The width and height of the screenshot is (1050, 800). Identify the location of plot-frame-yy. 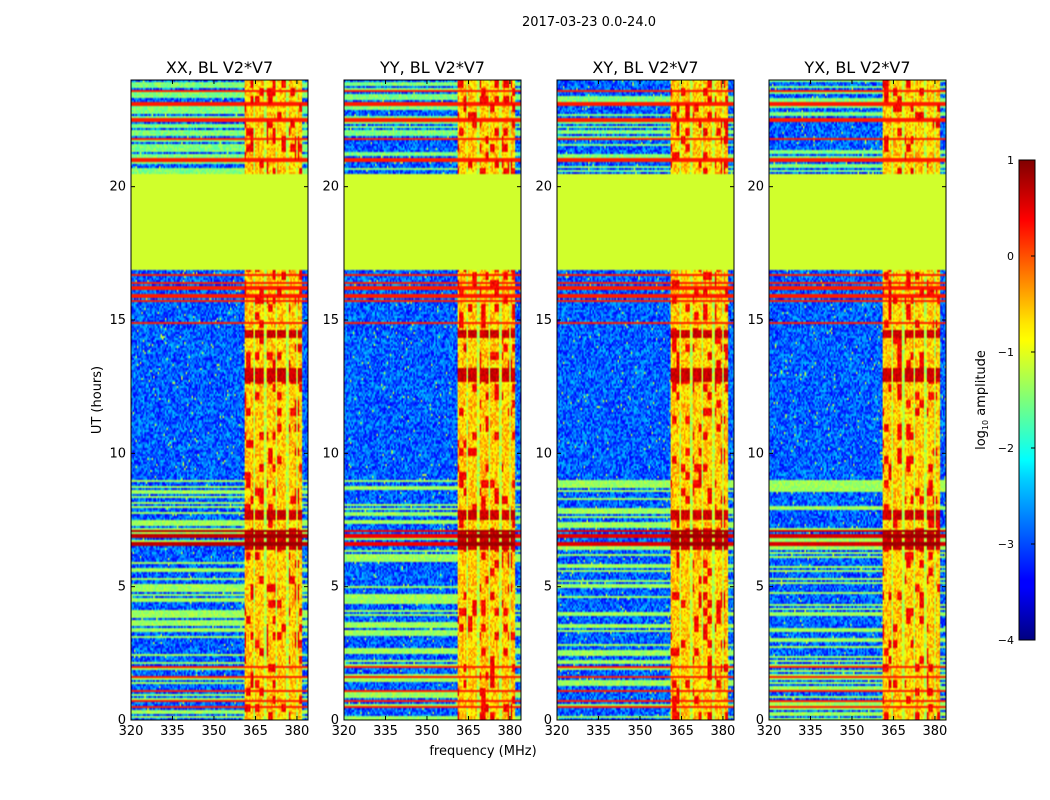
(432, 400).